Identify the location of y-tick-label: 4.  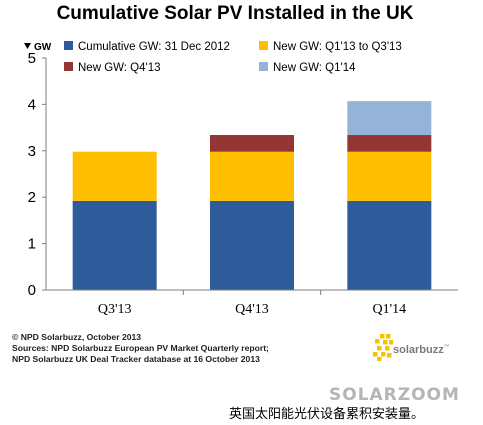
(32, 104).